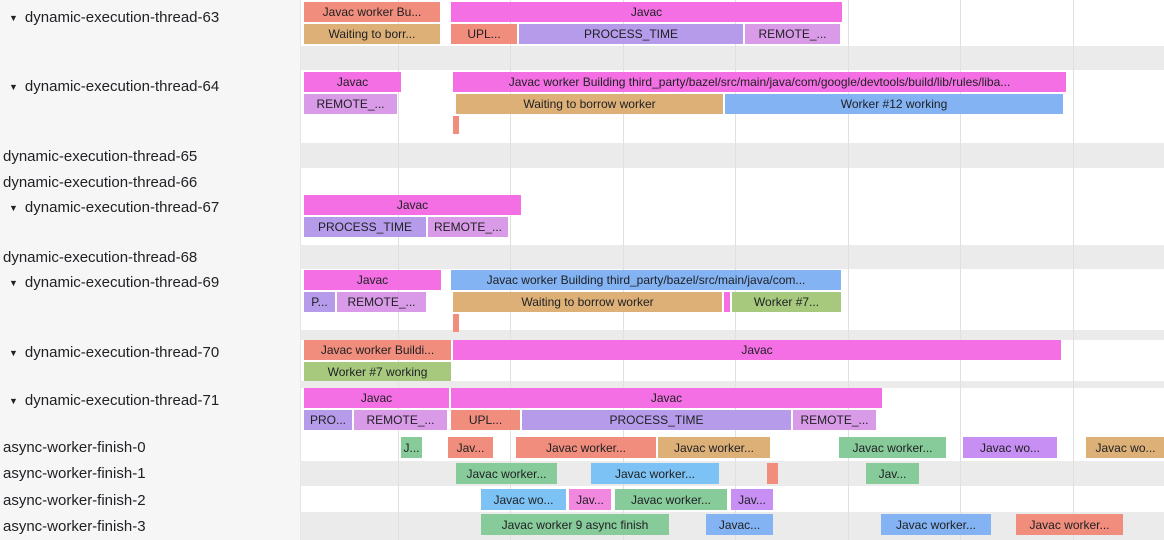 This screenshot has width=1164, height=540. I want to click on sidebar-item-dynamic-execution-thread-63: ▼ dynamic-execution-thread-63, so click(109, 17).